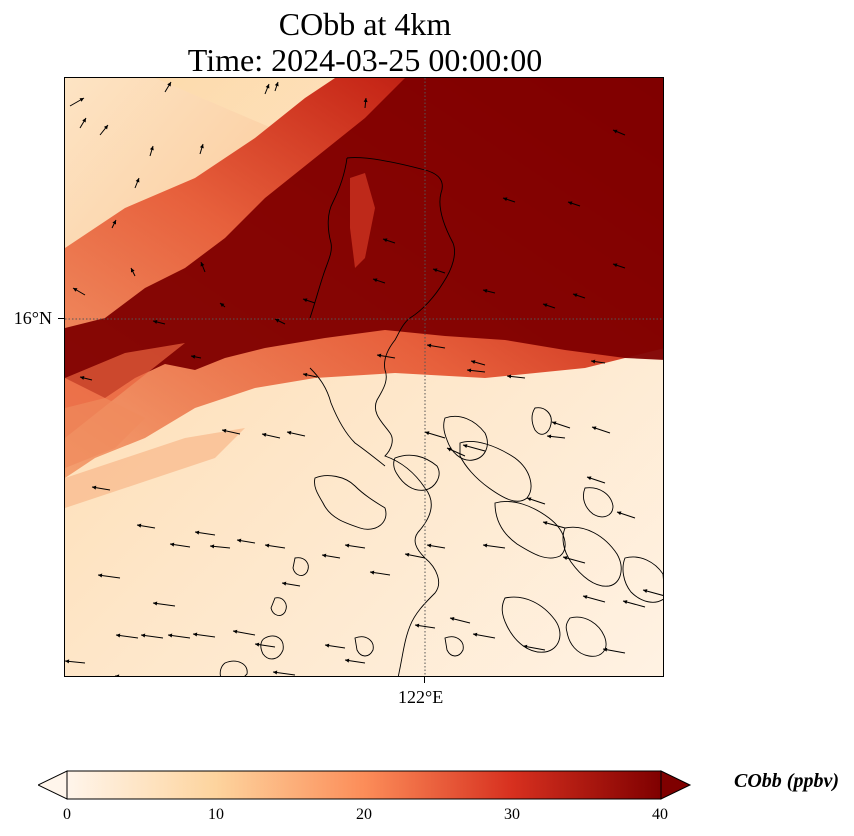 The width and height of the screenshot is (854, 836). I want to click on lon-tick, so click(424, 680).